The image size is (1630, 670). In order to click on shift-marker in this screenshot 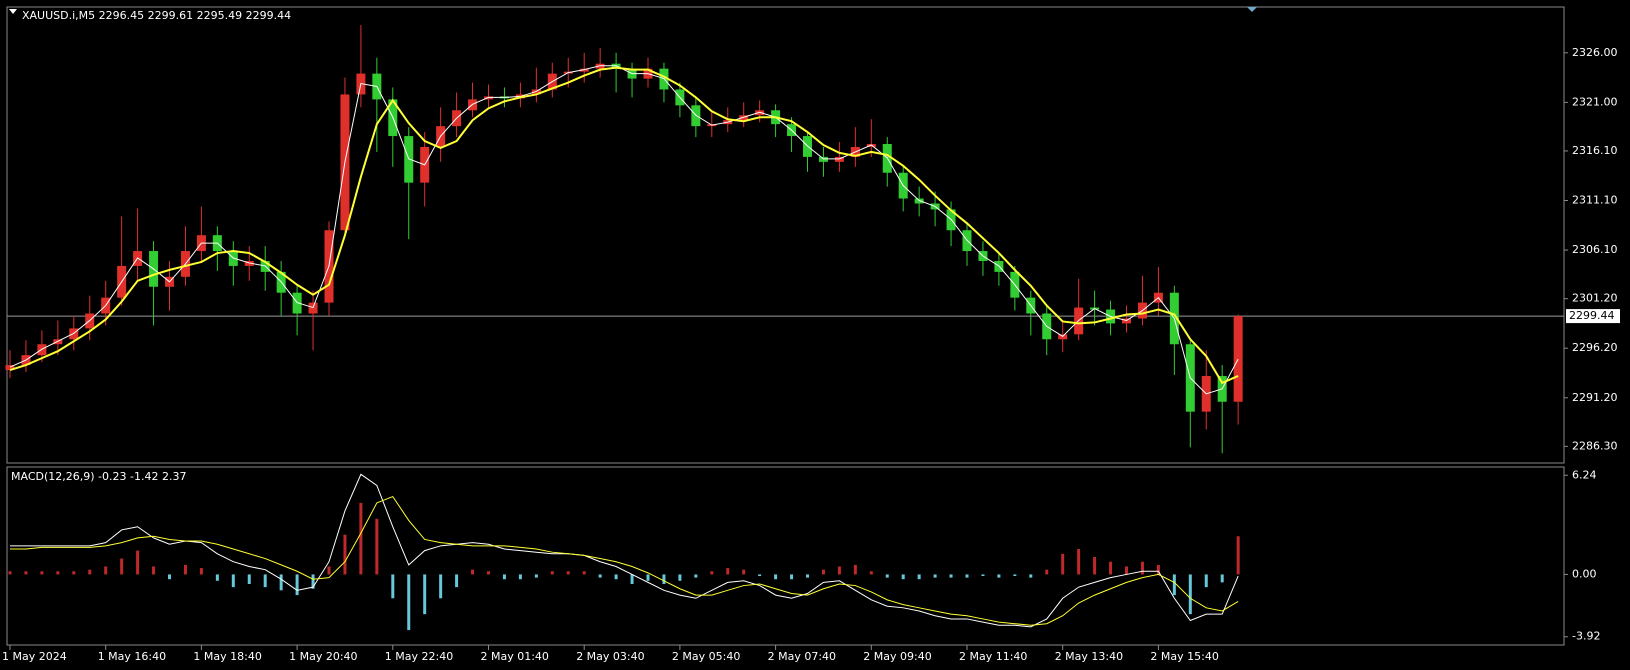, I will do `click(1252, 9)`.